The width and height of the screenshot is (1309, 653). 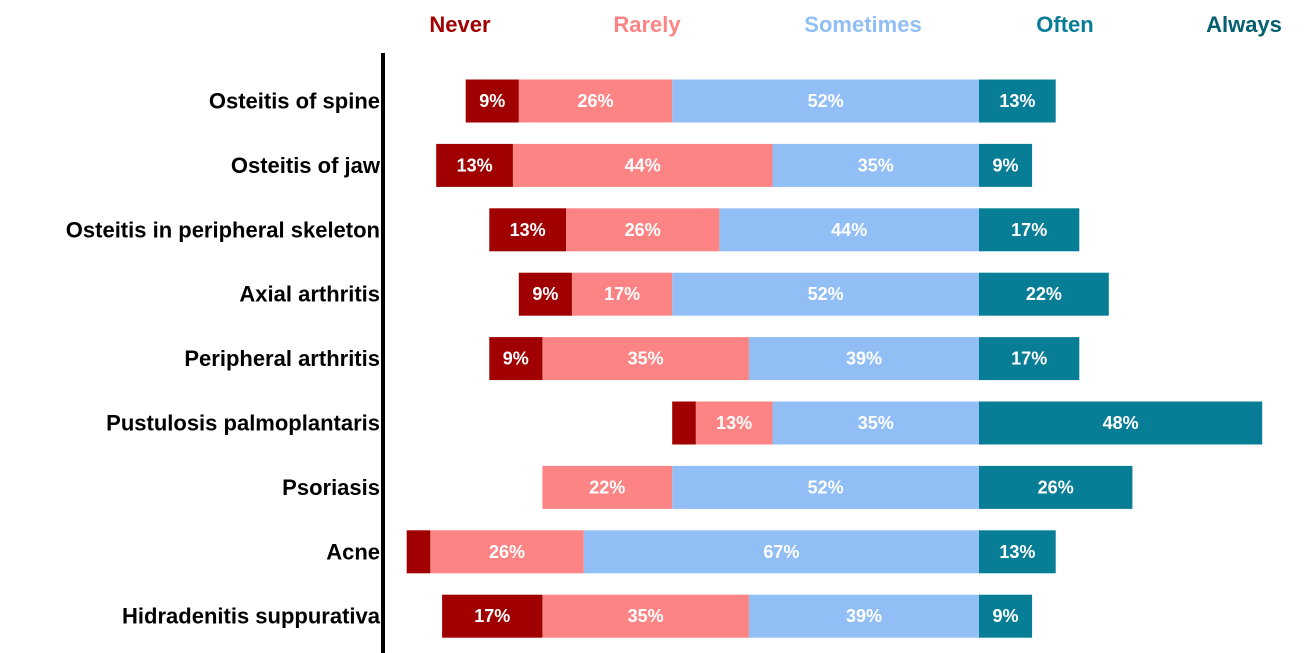 I want to click on data-label-osteitis-in-peripheral-skeleton-never: 13%, so click(x=528, y=230).